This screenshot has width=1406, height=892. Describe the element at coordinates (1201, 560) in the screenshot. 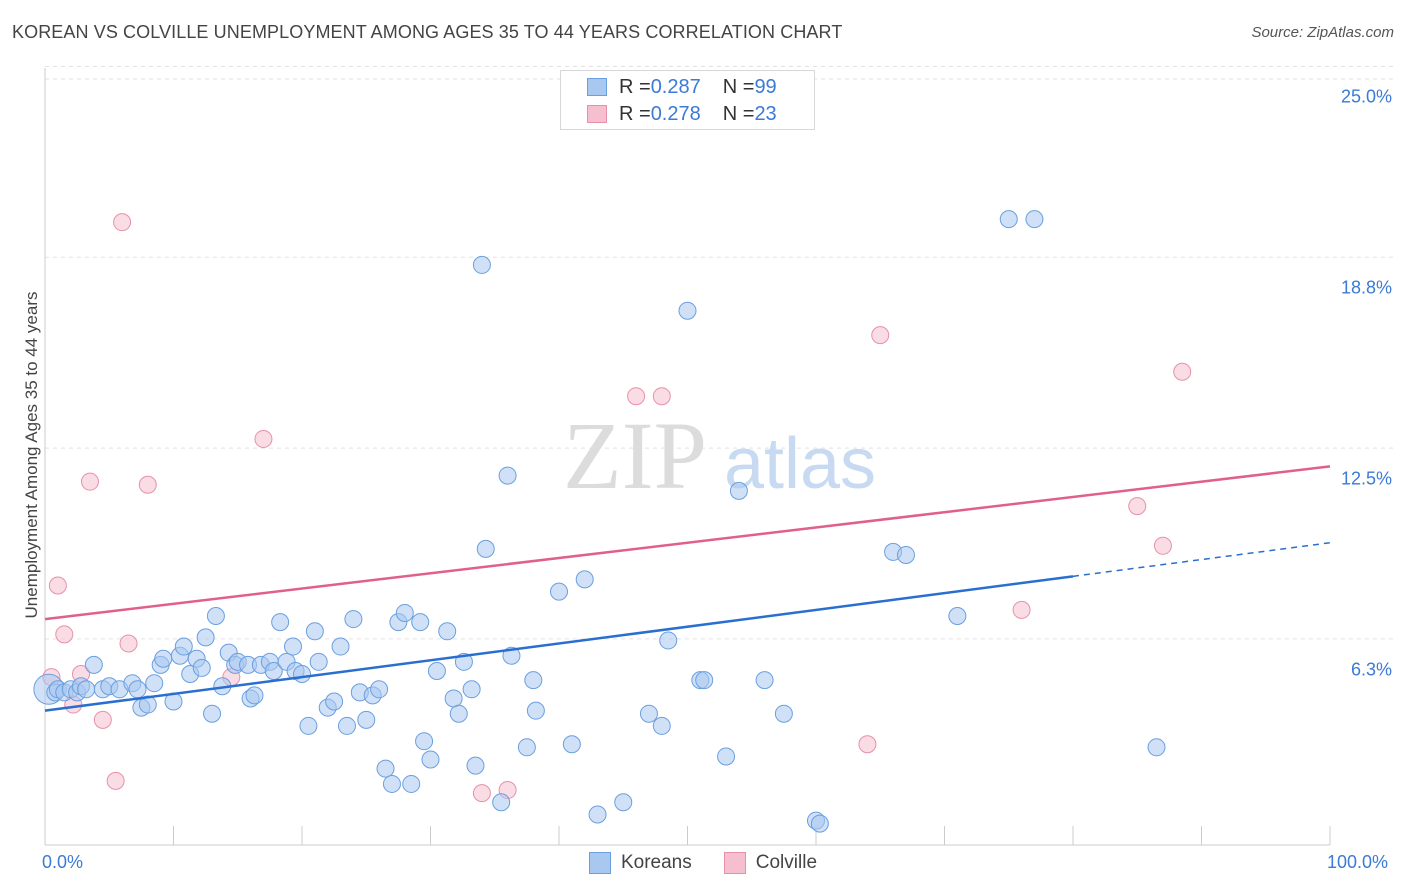

I see `korean-trend-extension` at that location.